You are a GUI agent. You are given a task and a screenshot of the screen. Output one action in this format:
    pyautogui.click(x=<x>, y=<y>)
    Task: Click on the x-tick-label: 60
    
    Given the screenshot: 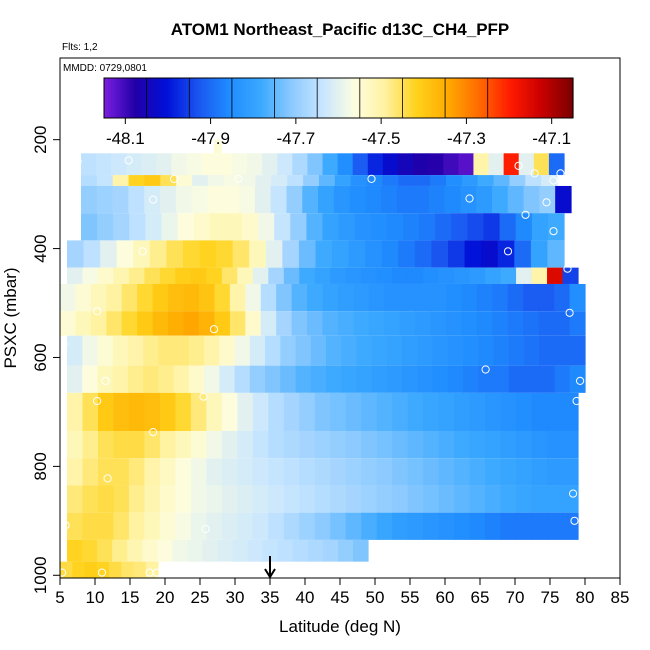 What is the action you would take?
    pyautogui.click(x=445, y=597)
    